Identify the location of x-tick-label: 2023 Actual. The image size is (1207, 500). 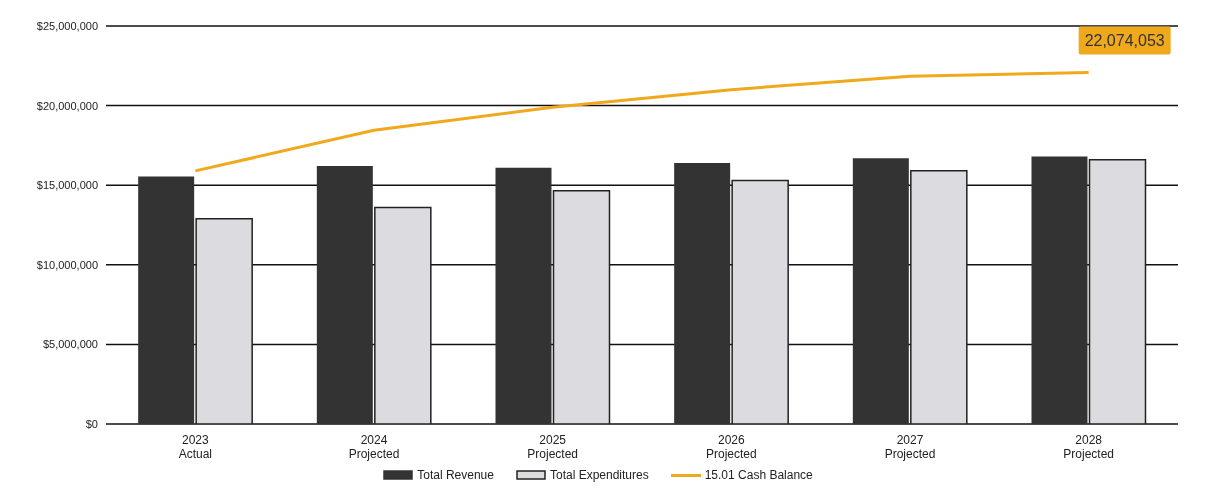
(195, 447).